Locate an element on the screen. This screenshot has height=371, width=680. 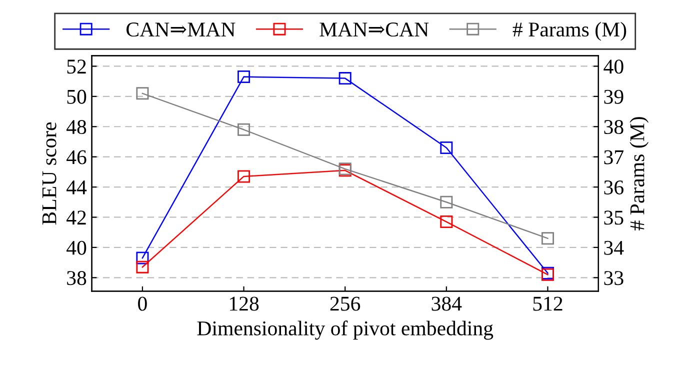
y2-tick-label: 37 is located at coordinates (614, 157).